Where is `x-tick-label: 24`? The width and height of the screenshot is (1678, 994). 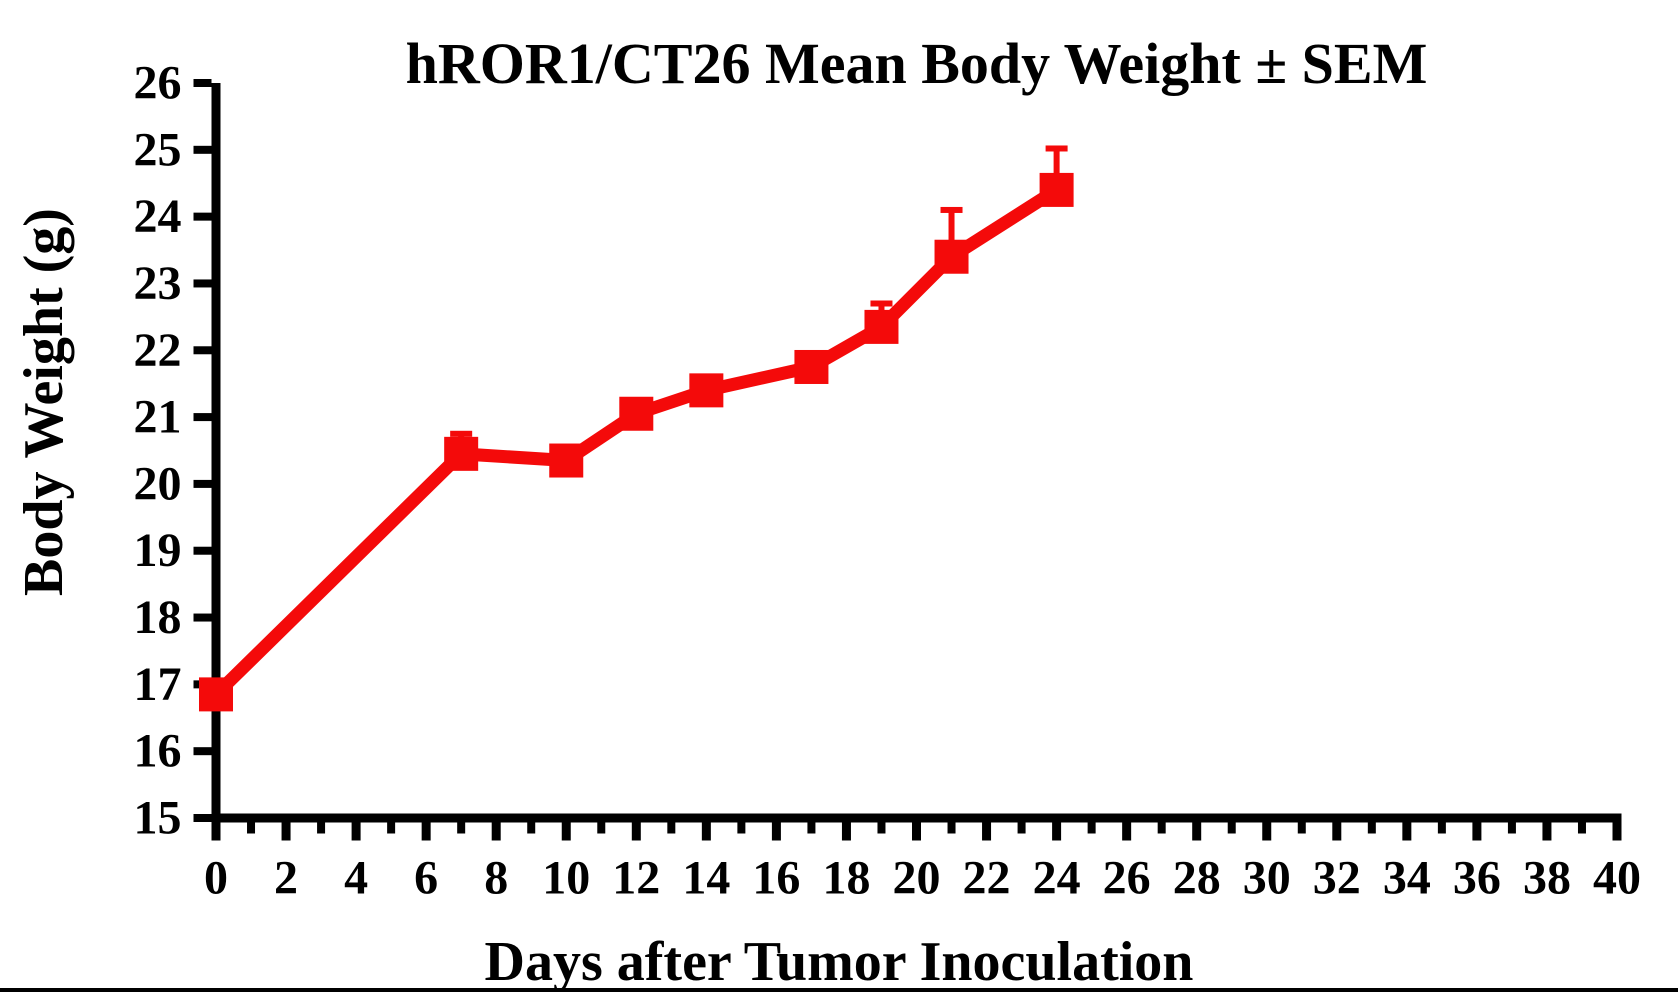 x-tick-label: 24 is located at coordinates (1057, 878).